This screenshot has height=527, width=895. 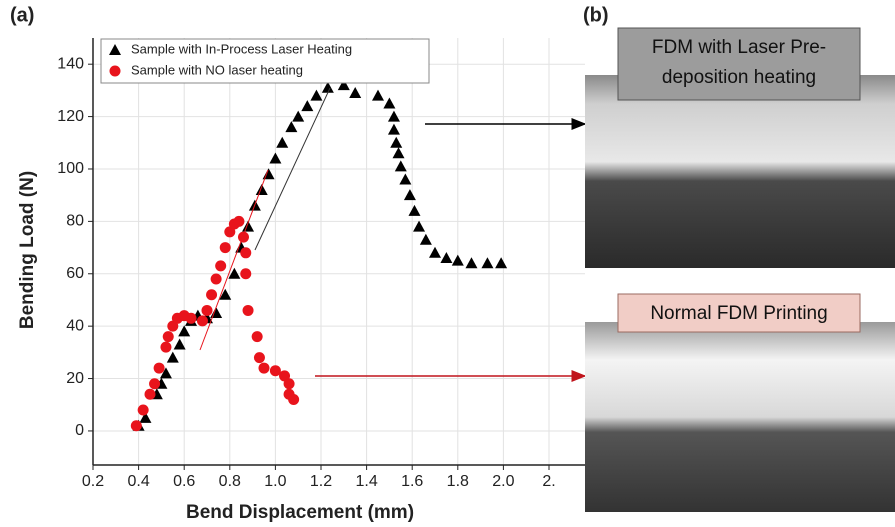 What do you see at coordinates (75, 221) in the screenshot?
I see `y-tick-label: 80` at bounding box center [75, 221].